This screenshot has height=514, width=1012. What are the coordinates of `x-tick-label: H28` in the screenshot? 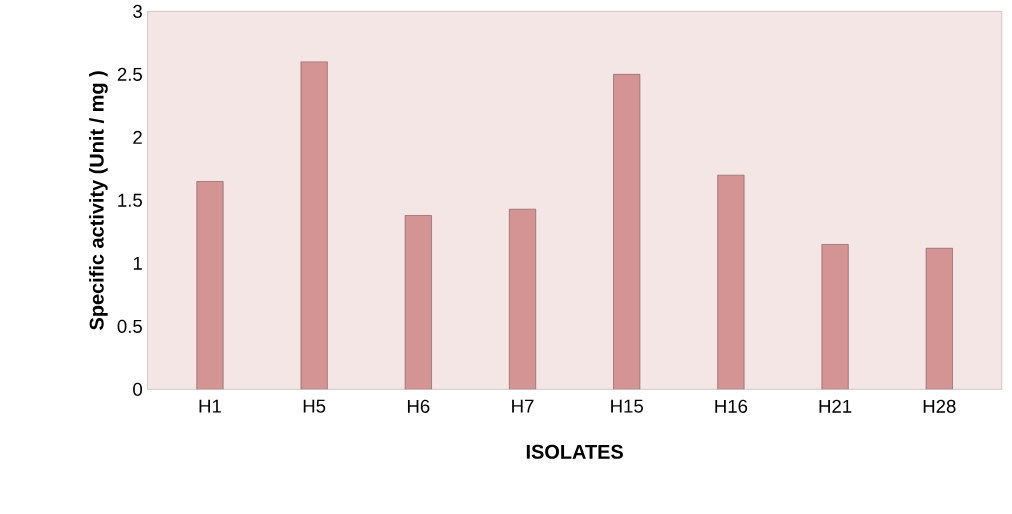 It's located at (939, 406).